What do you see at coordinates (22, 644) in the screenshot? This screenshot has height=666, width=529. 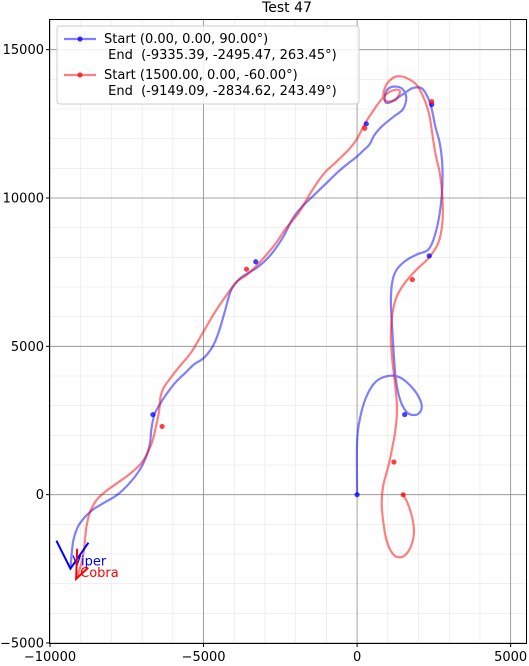 I see `y-tick-label: −5000` at bounding box center [22, 644].